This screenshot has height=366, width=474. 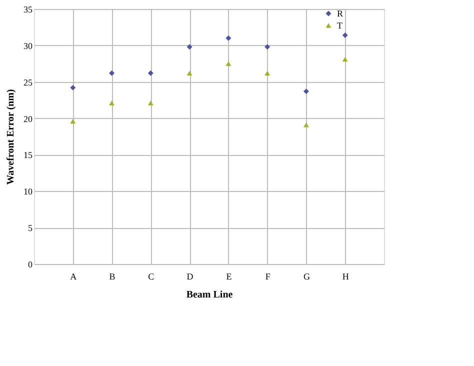 I want to click on y-tick-label: 35, so click(x=28, y=9).